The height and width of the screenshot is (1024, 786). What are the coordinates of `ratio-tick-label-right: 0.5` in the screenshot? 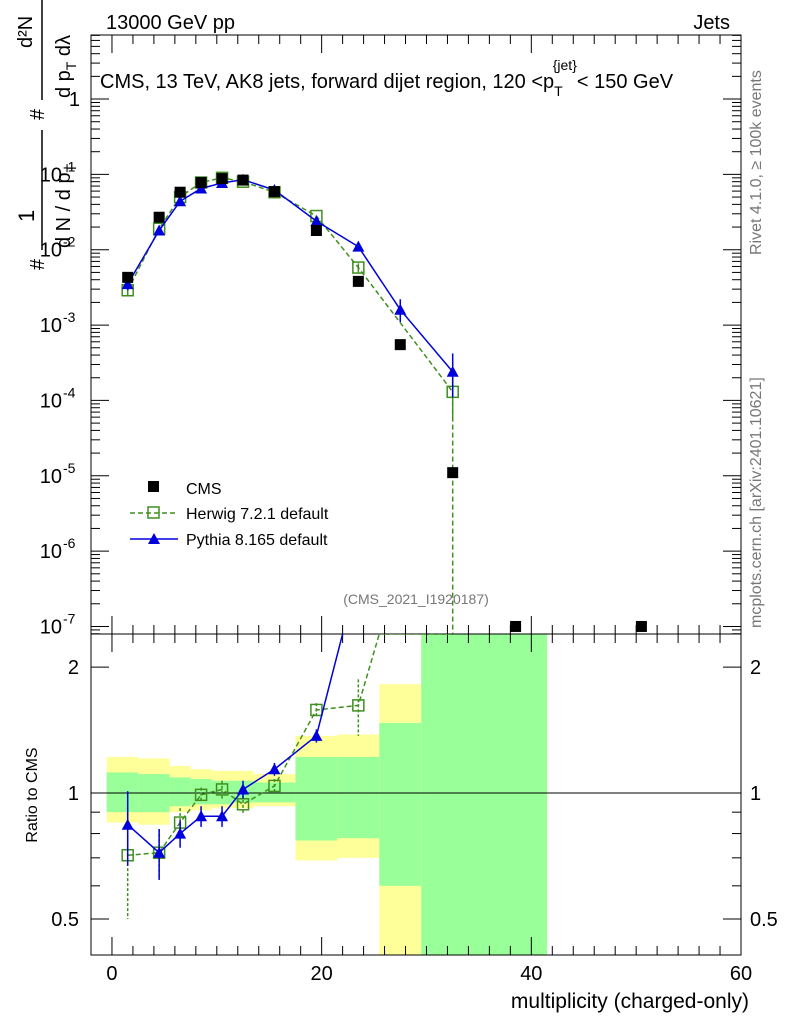 It's located at (764, 920).